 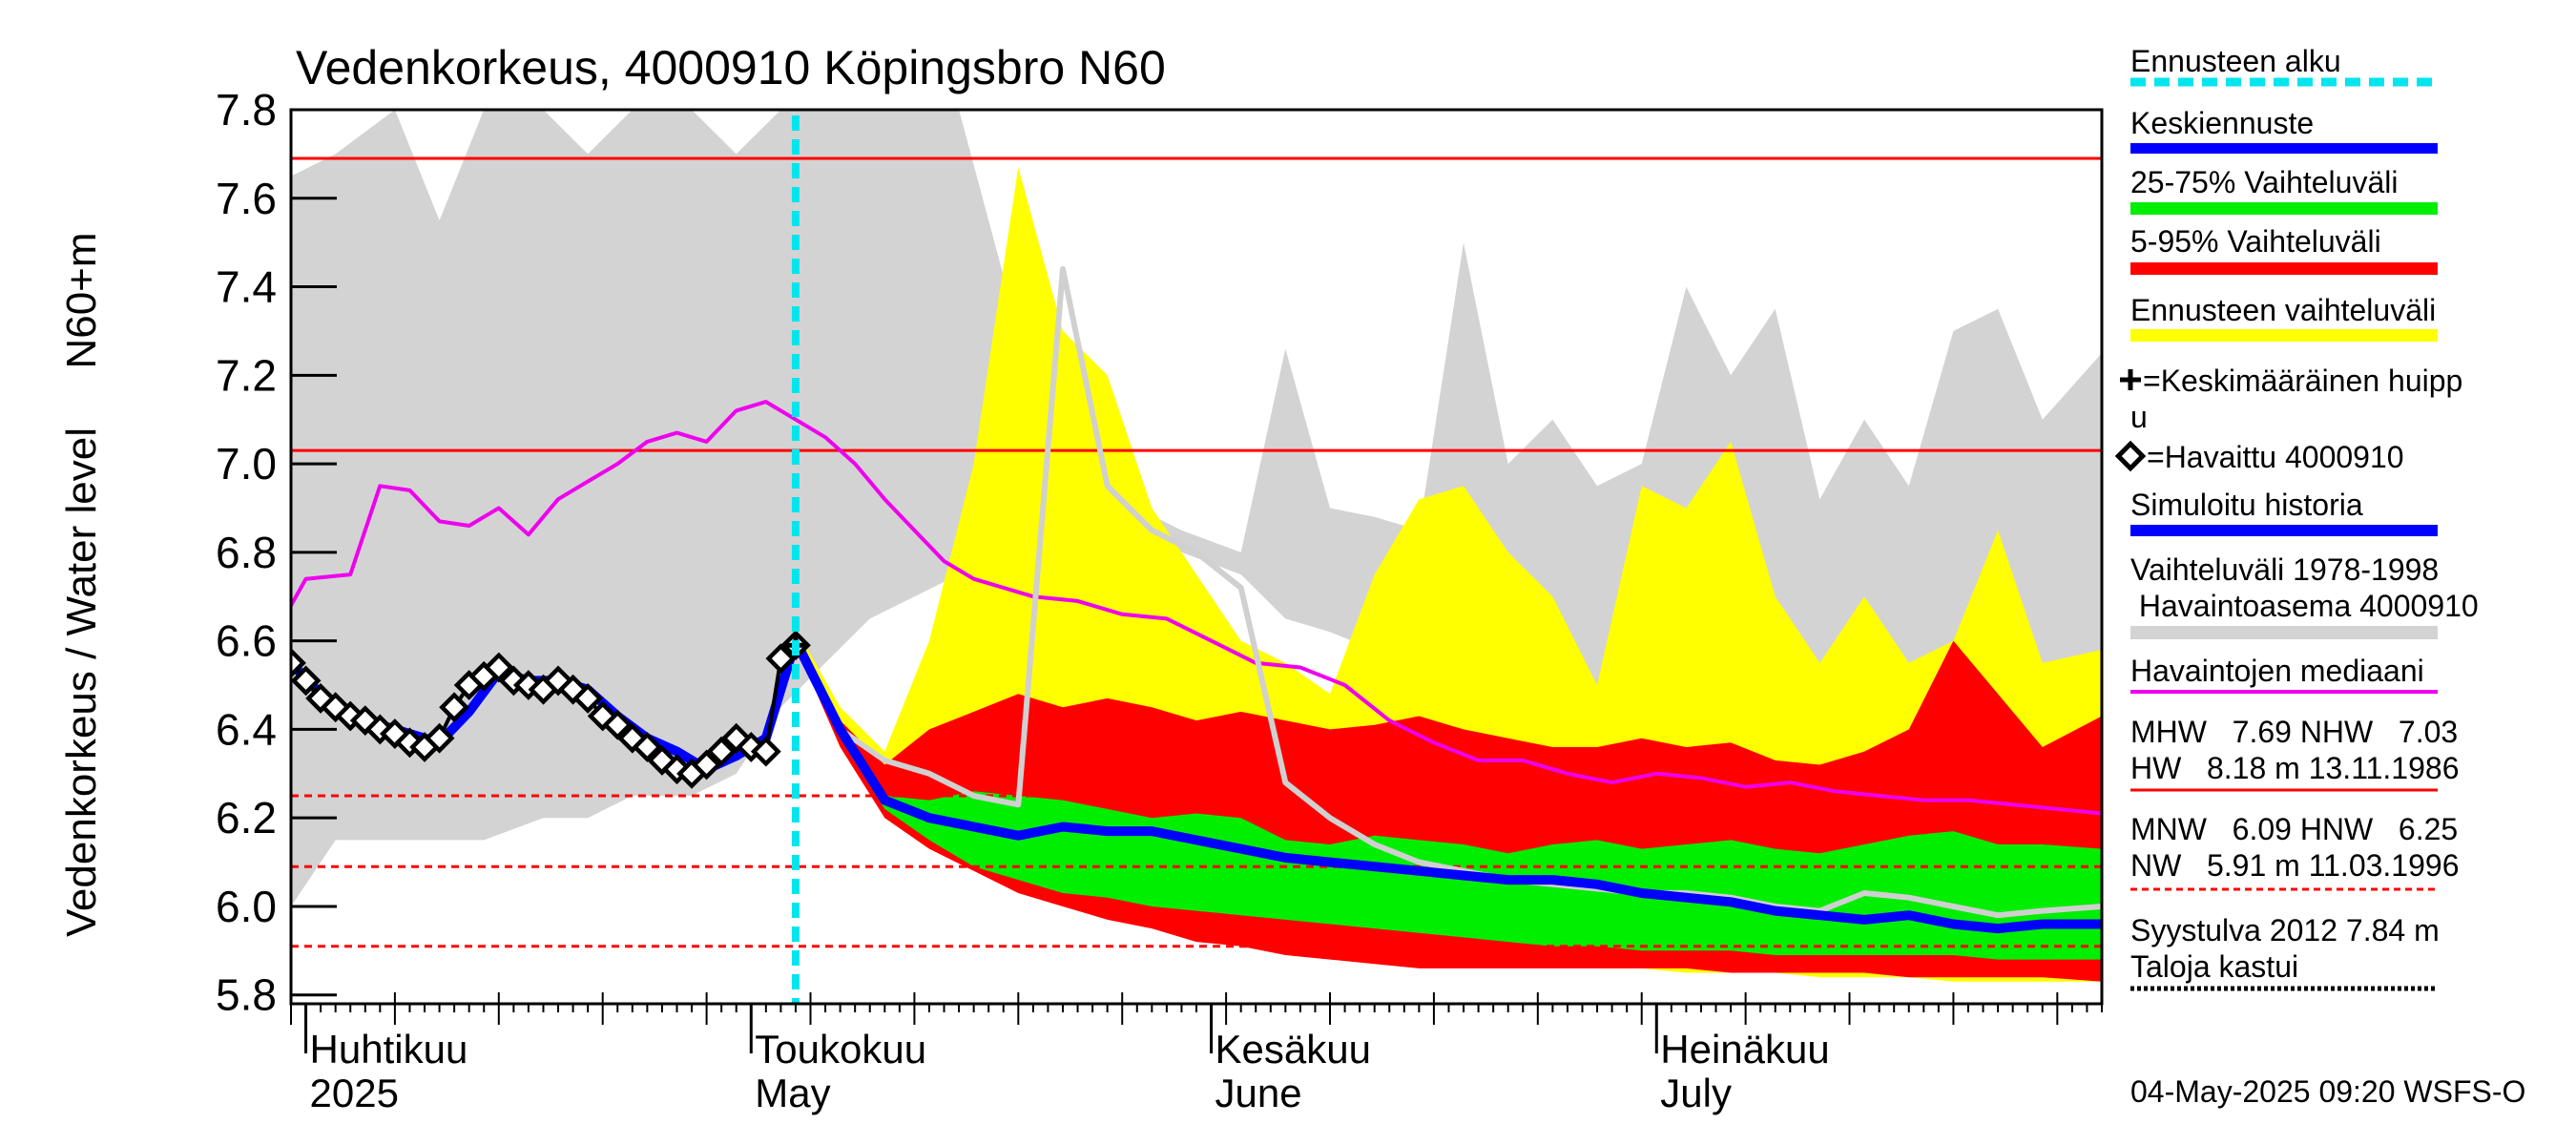 I want to click on legend-observed-label: =Havaittu 4000910, so click(x=2275, y=457).